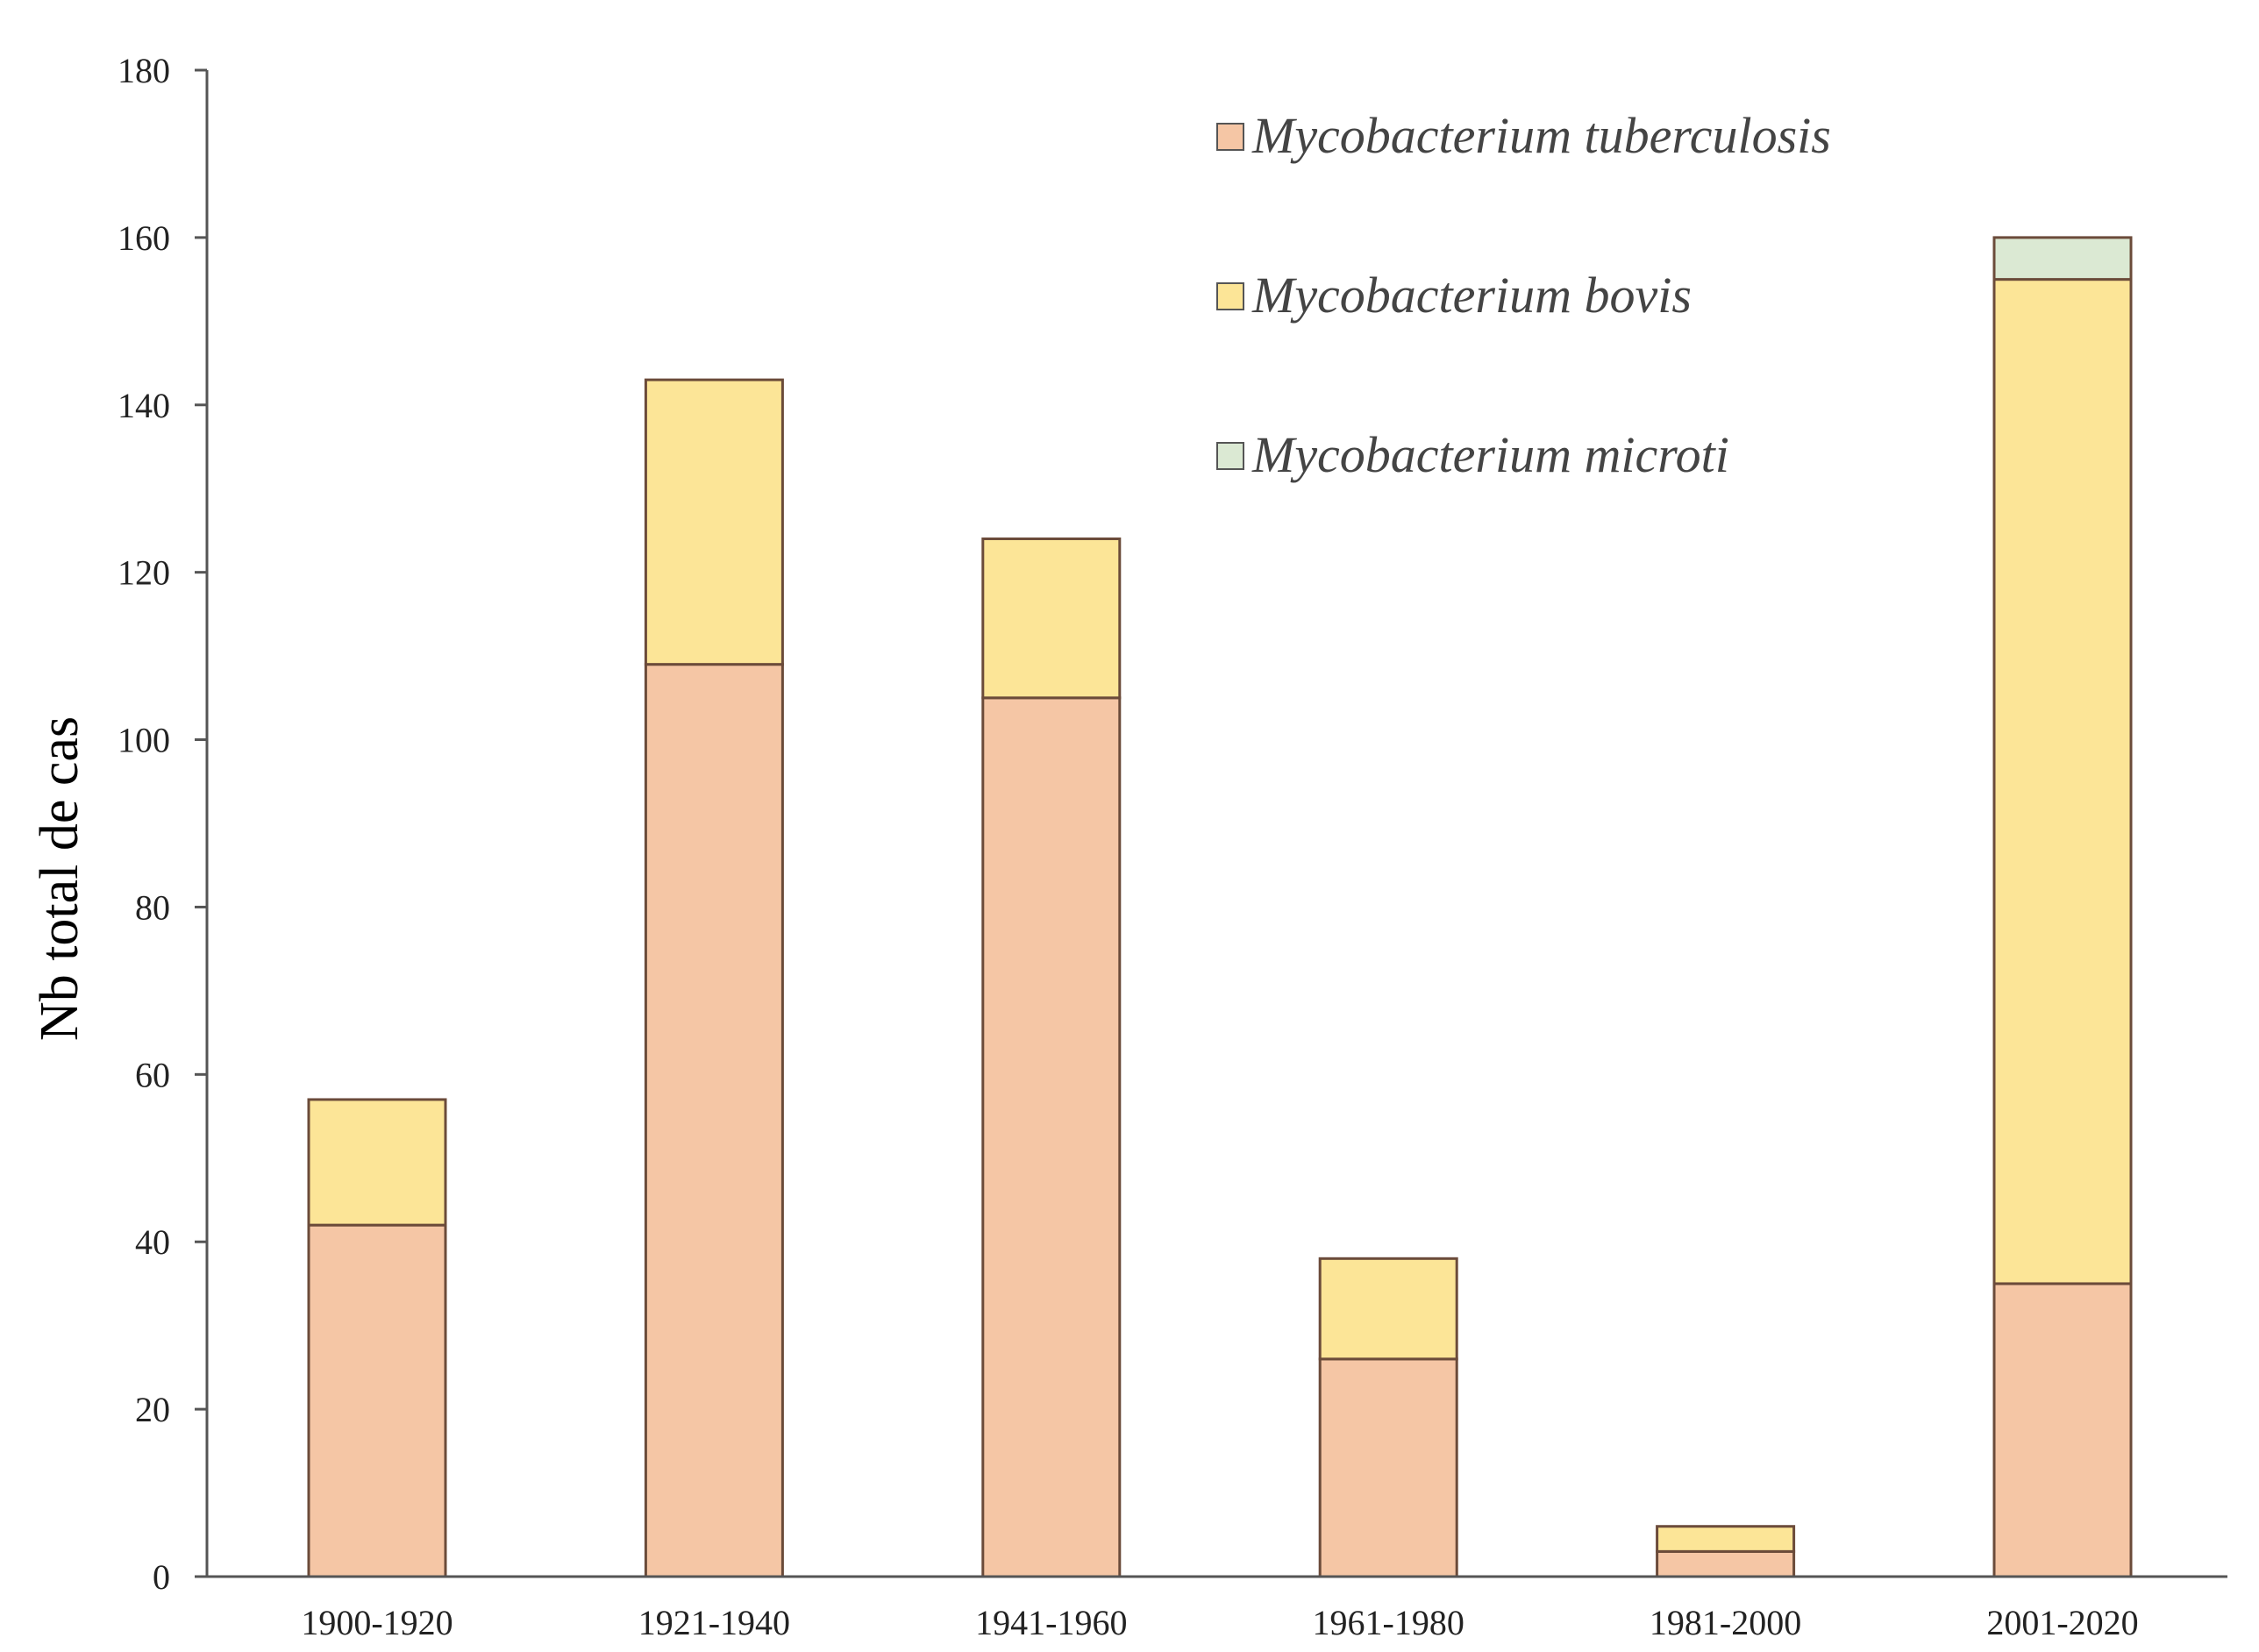 This screenshot has height=1652, width=2259. What do you see at coordinates (1388, 1309) in the screenshot?
I see `bar-segment-bovis-1961-1980` at bounding box center [1388, 1309].